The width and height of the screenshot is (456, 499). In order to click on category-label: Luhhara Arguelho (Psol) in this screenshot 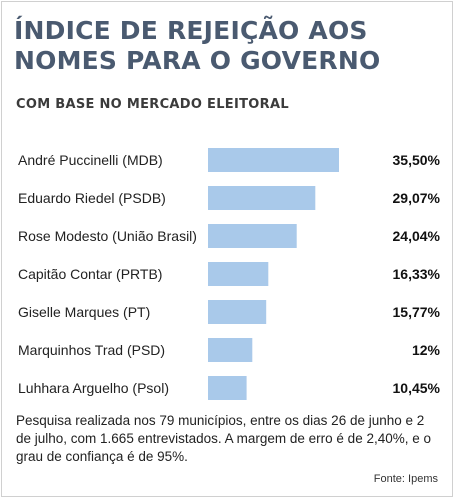, I will do `click(93, 388)`.